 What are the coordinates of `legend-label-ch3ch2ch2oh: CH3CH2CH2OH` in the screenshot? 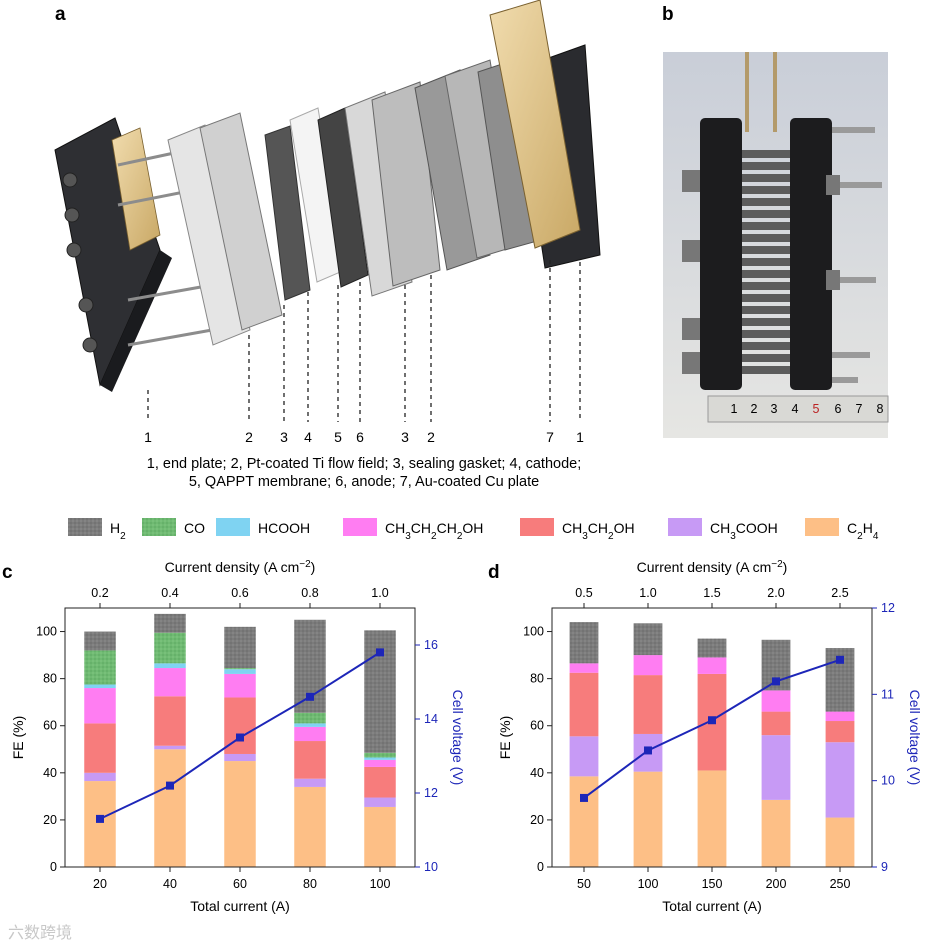 It's located at (434, 531).